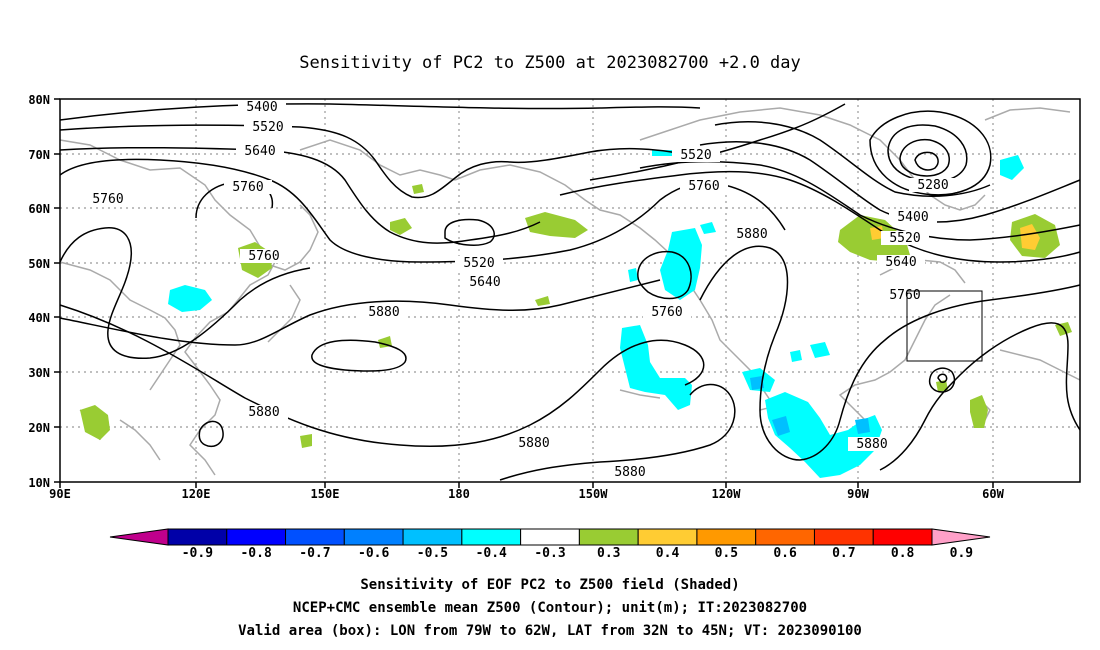 Image resolution: width=1100 pixels, height=650 pixels. I want to click on colorbar-label: 0.6, so click(785, 553).